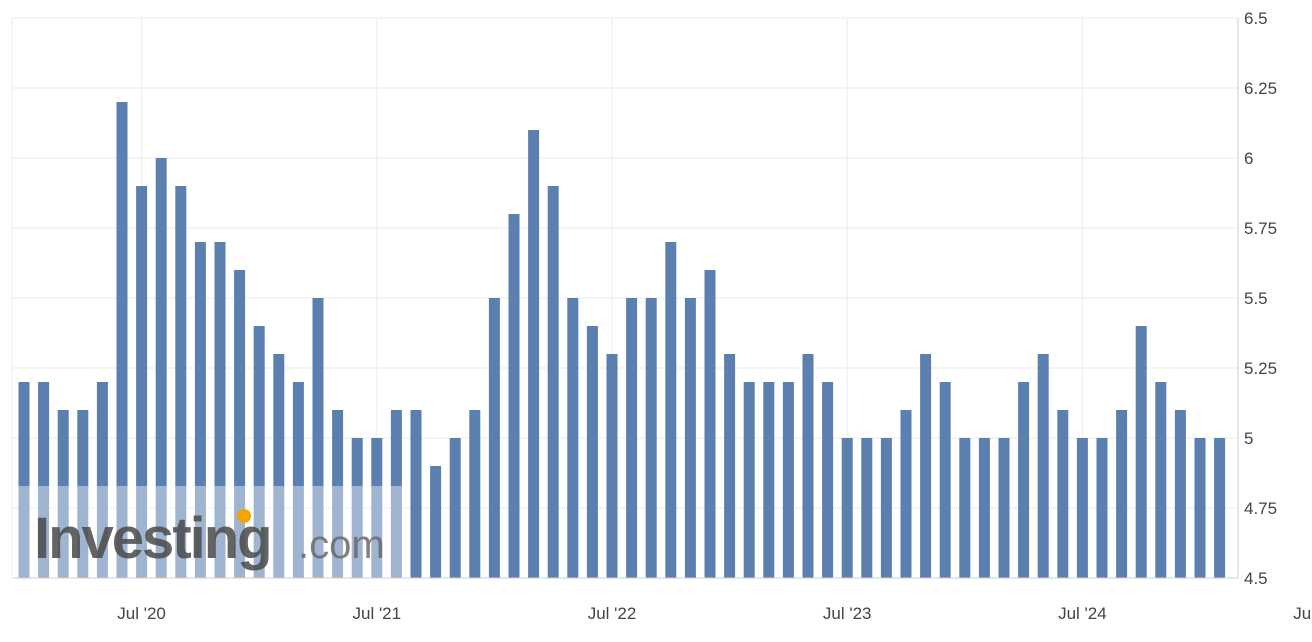 The width and height of the screenshot is (1312, 642). I want to click on x-tick-label: Jul '22, so click(612, 613).